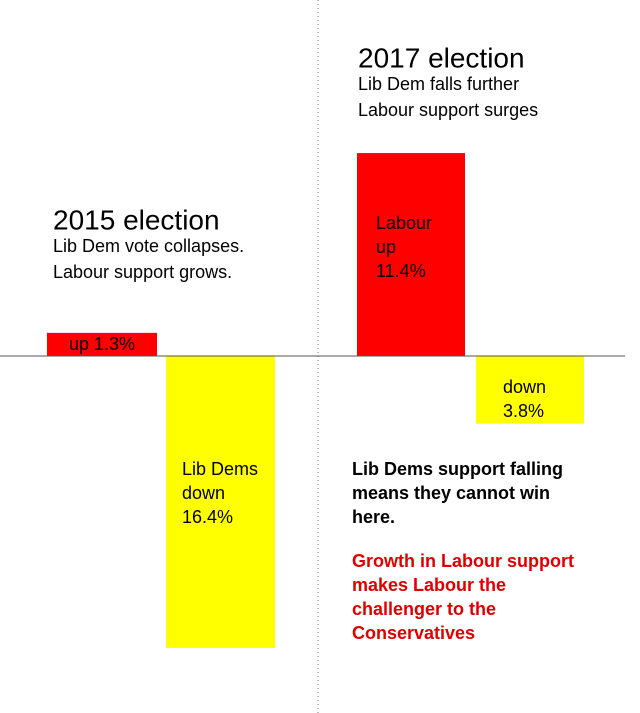  I want to click on panel-title: 2015 election, so click(136, 219).